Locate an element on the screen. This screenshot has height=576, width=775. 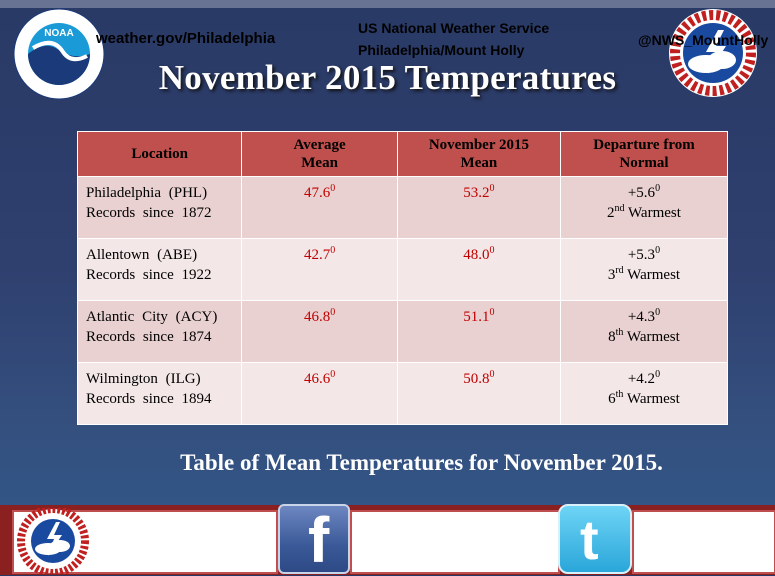
header-november-mean-label: November 2015 Mean is located at coordinates (478, 154).